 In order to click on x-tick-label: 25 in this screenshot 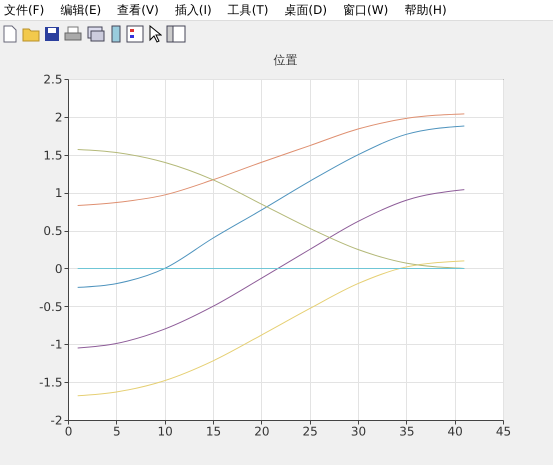, I will do `click(310, 431)`.